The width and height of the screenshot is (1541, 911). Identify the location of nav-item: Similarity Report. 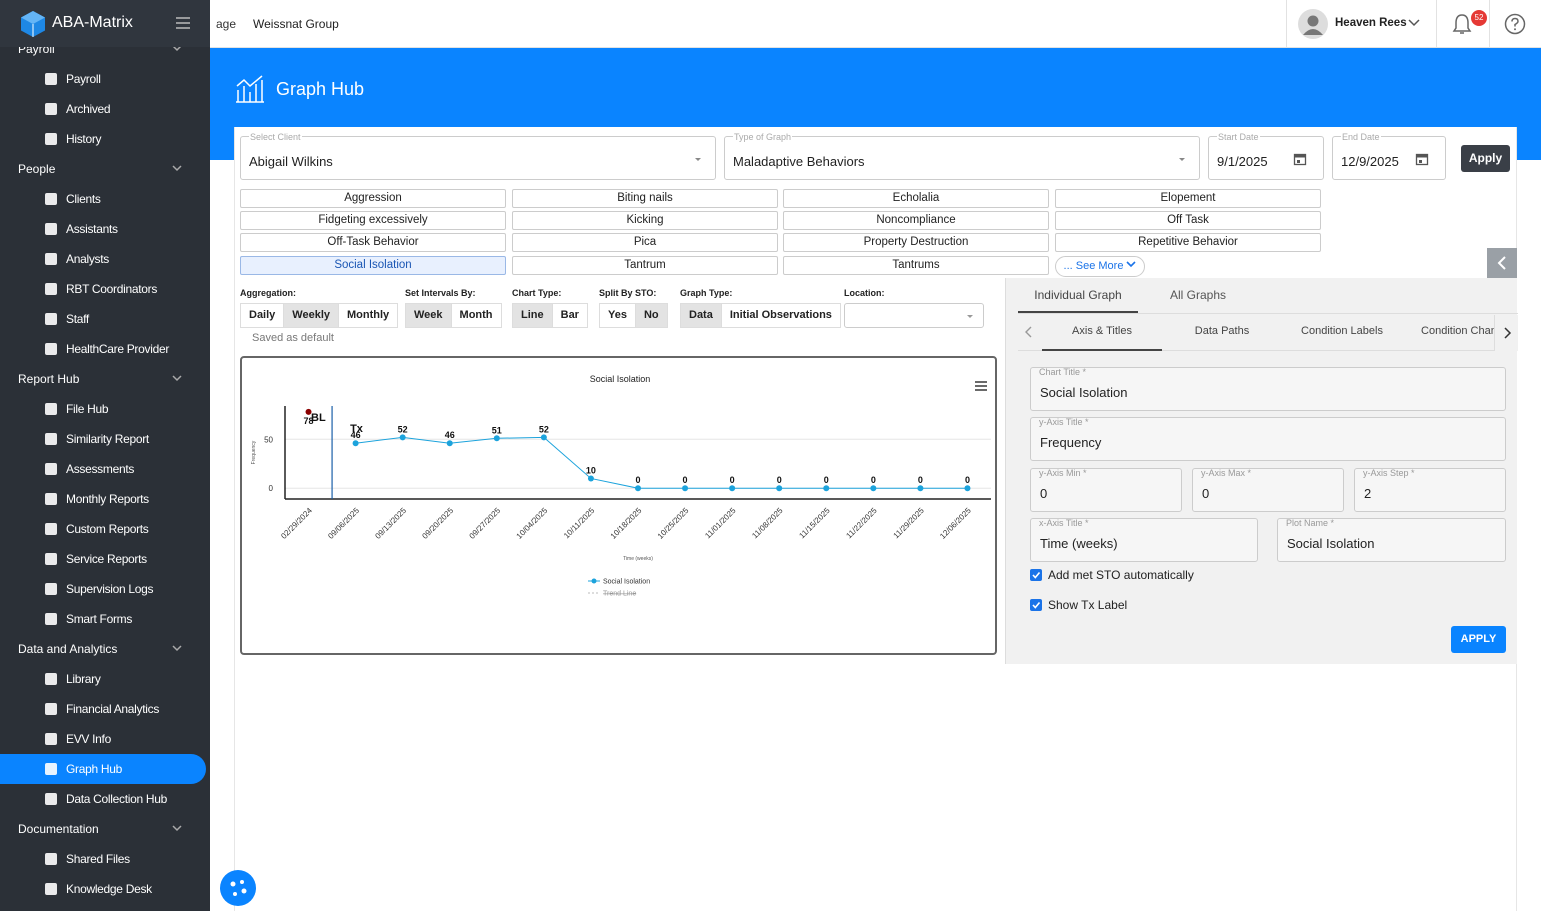
(107, 439).